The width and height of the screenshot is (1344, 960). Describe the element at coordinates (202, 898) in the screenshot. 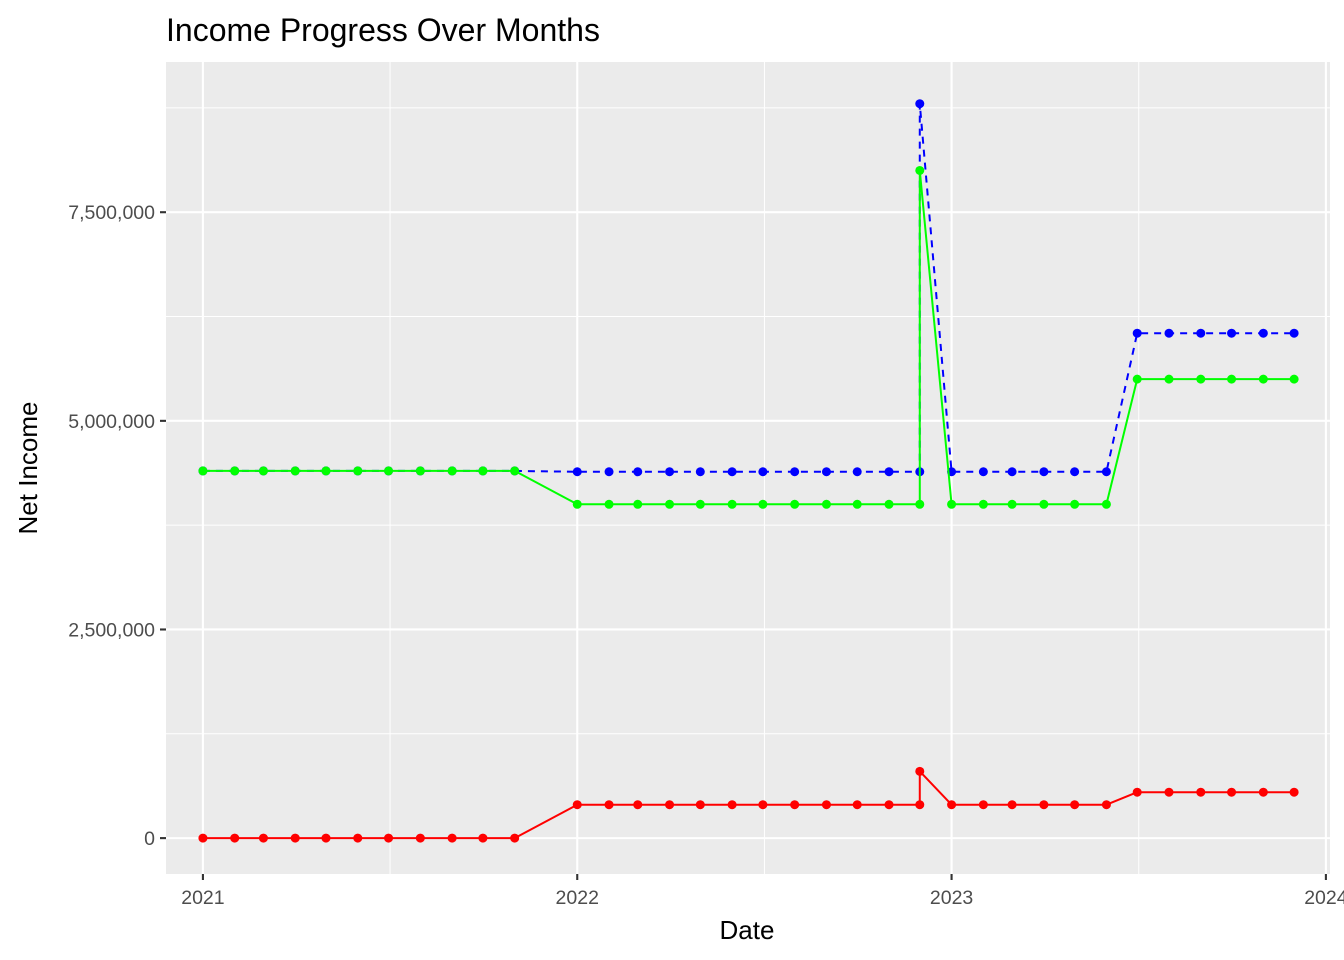

I see `x-tick-label: 2021` at that location.